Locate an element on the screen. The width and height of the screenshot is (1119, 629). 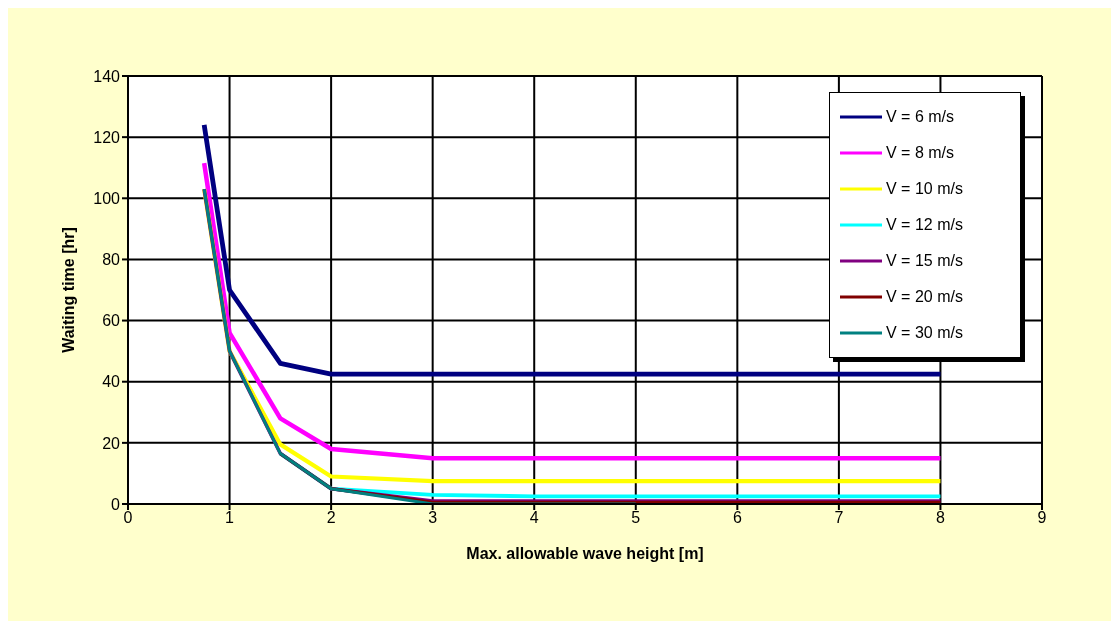
x-tick-label: 8 is located at coordinates (940, 518).